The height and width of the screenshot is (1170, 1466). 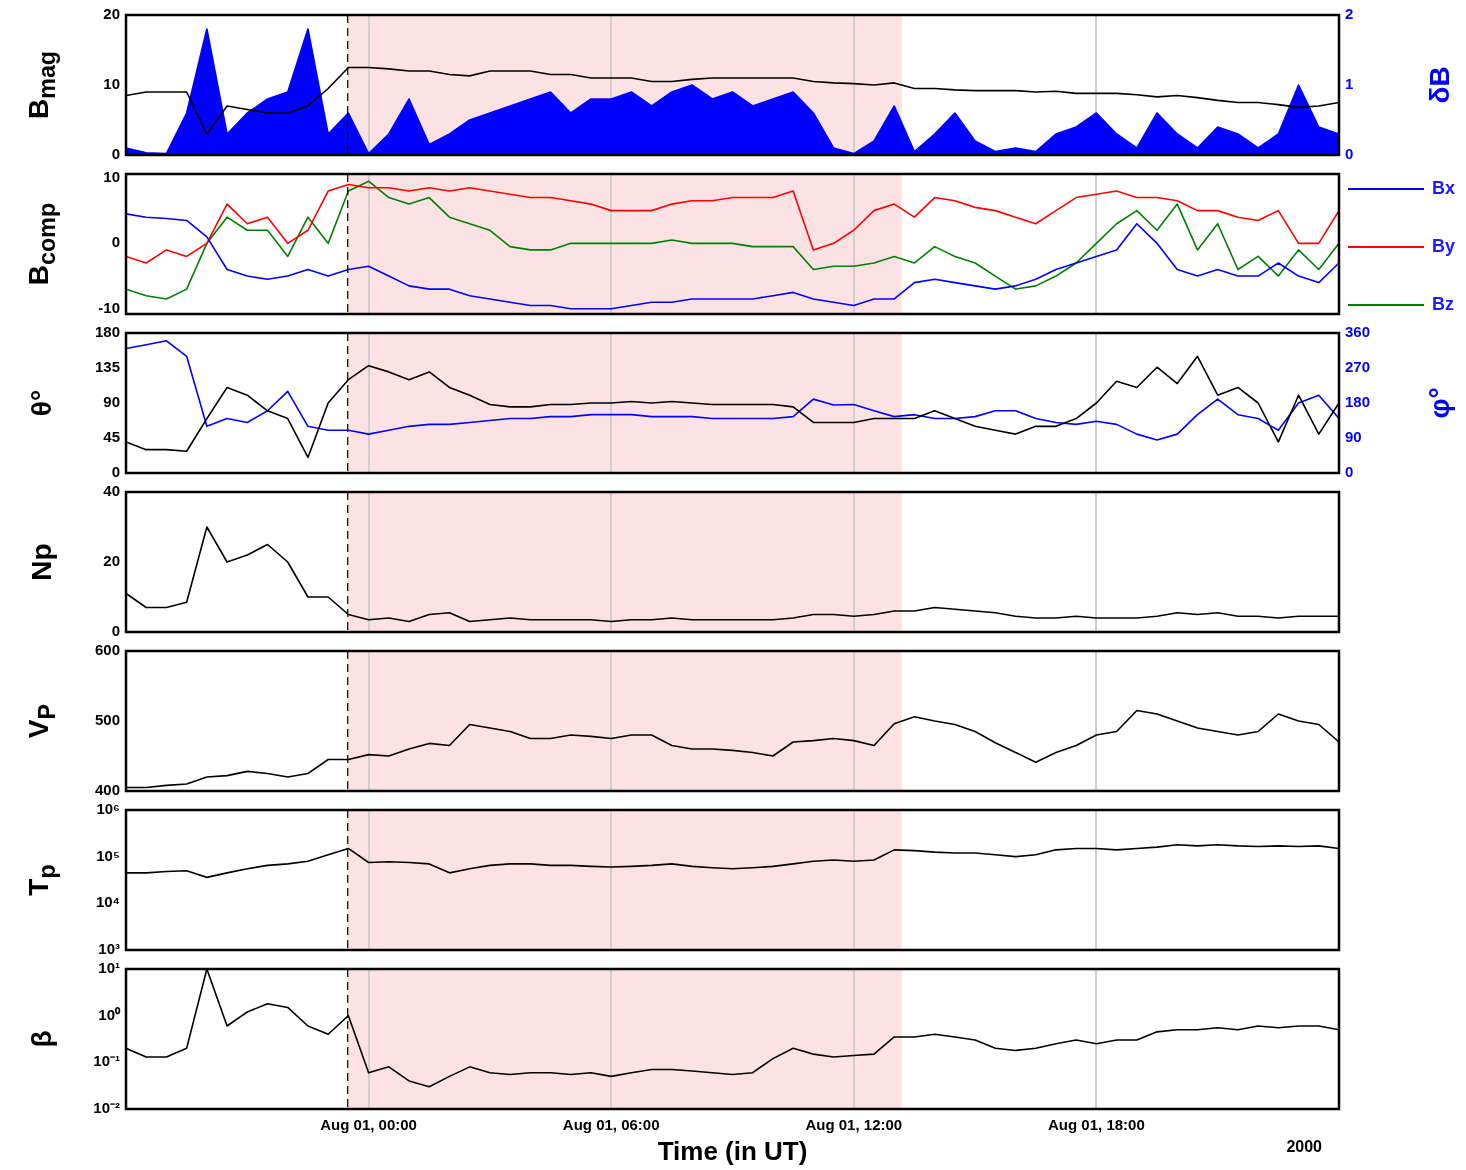 I want to click on y-axis-title: θ°, so click(x=42, y=403).